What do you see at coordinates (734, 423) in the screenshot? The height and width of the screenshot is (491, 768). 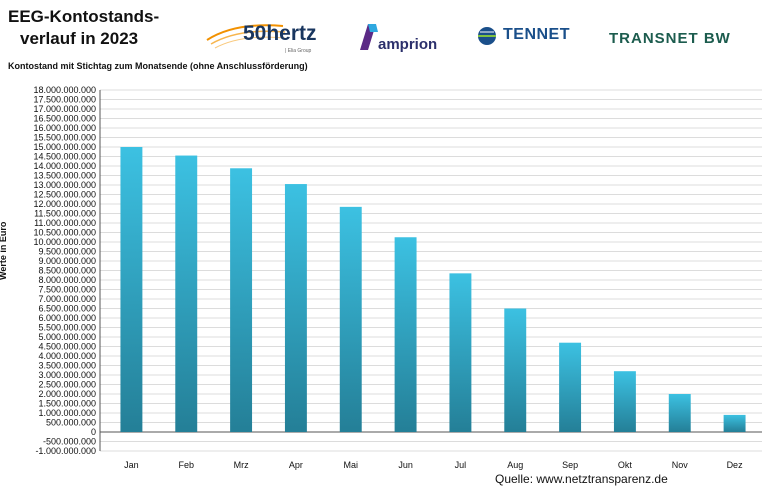 I see `bar-dez` at bounding box center [734, 423].